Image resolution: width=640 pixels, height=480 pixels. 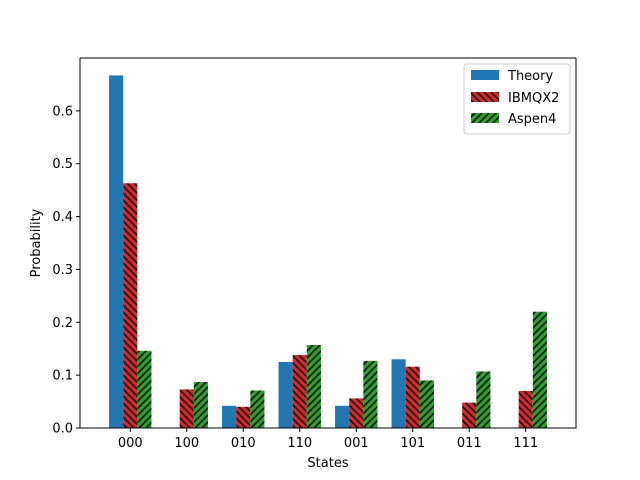 I want to click on legend: Theory IBMQX2 Aspen4, so click(x=517, y=99).